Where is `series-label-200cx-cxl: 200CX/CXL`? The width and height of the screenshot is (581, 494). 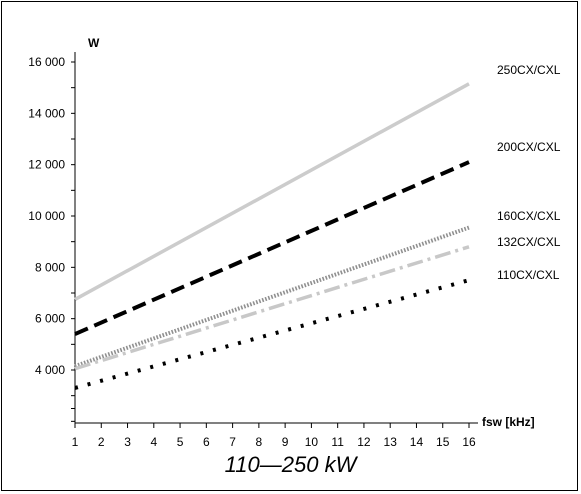 series-label-200cx-cxl: 200CX/CXL is located at coordinates (529, 147).